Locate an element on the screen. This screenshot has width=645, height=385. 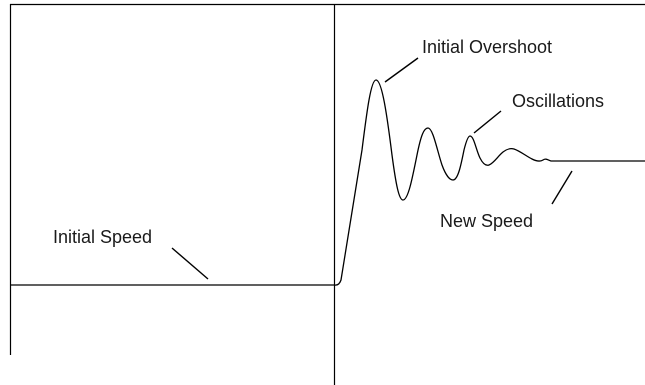
initial-overshoot-leader is located at coordinates (401, 70).